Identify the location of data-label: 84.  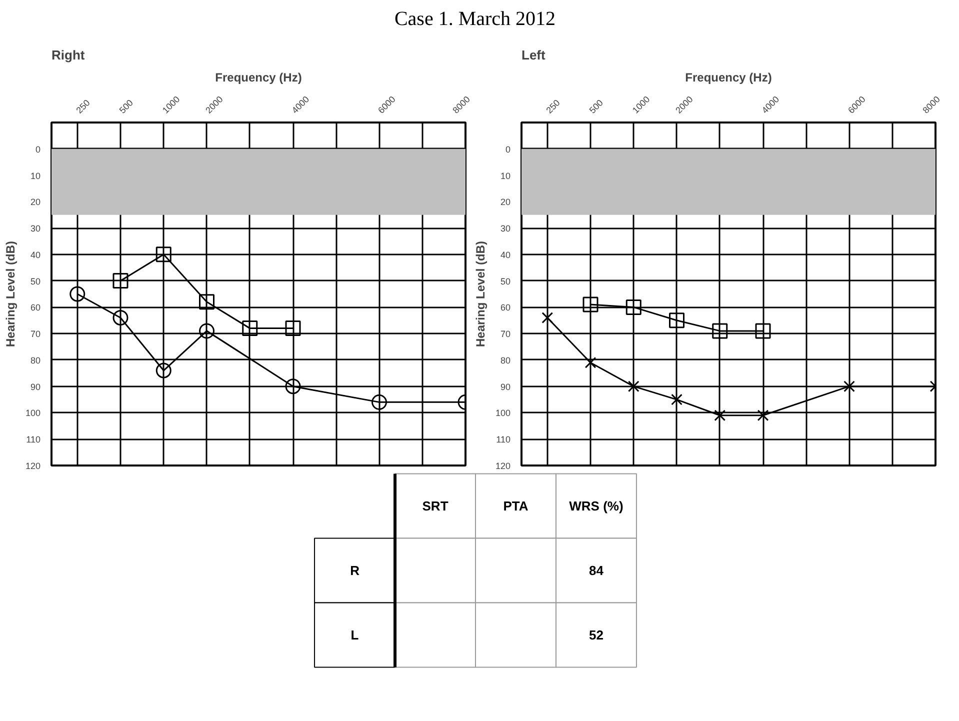
(596, 570).